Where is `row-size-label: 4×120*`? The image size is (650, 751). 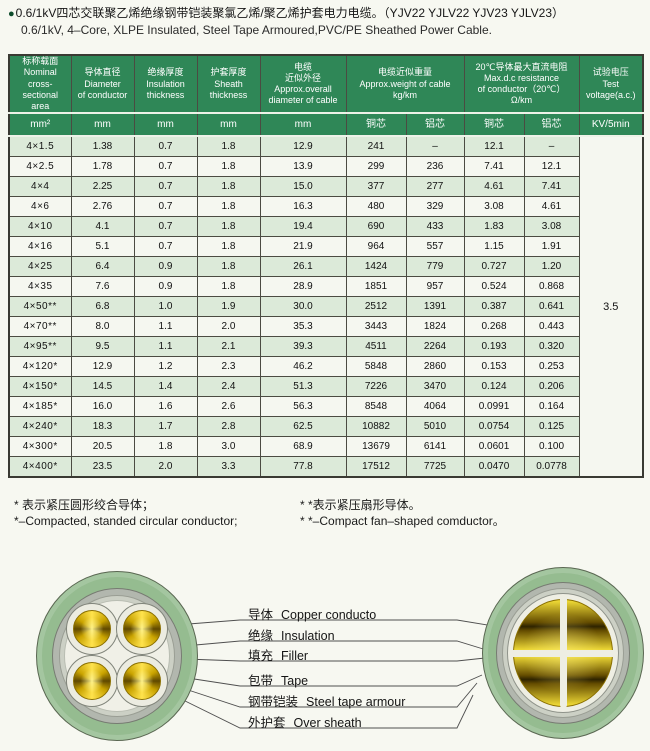 row-size-label: 4×120* is located at coordinates (40, 367).